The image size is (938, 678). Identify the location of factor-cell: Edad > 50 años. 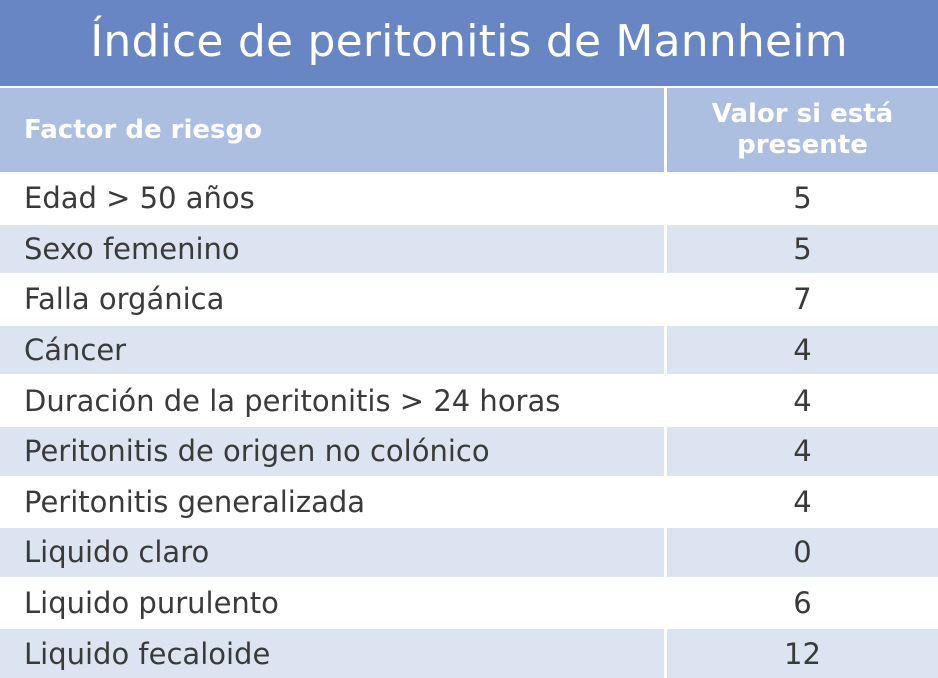
(139, 198).